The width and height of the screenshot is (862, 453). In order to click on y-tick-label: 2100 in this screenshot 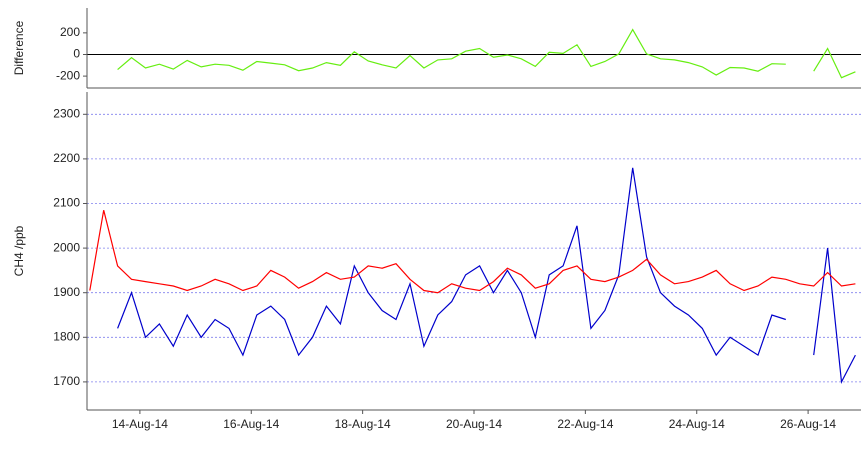, I will do `click(66, 203)`.